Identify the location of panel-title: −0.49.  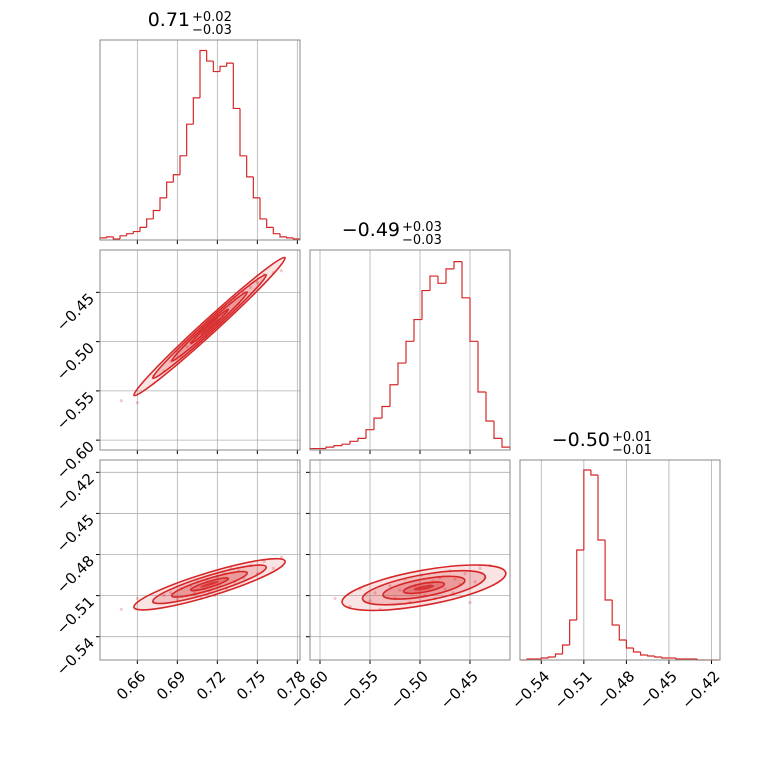
(371, 230).